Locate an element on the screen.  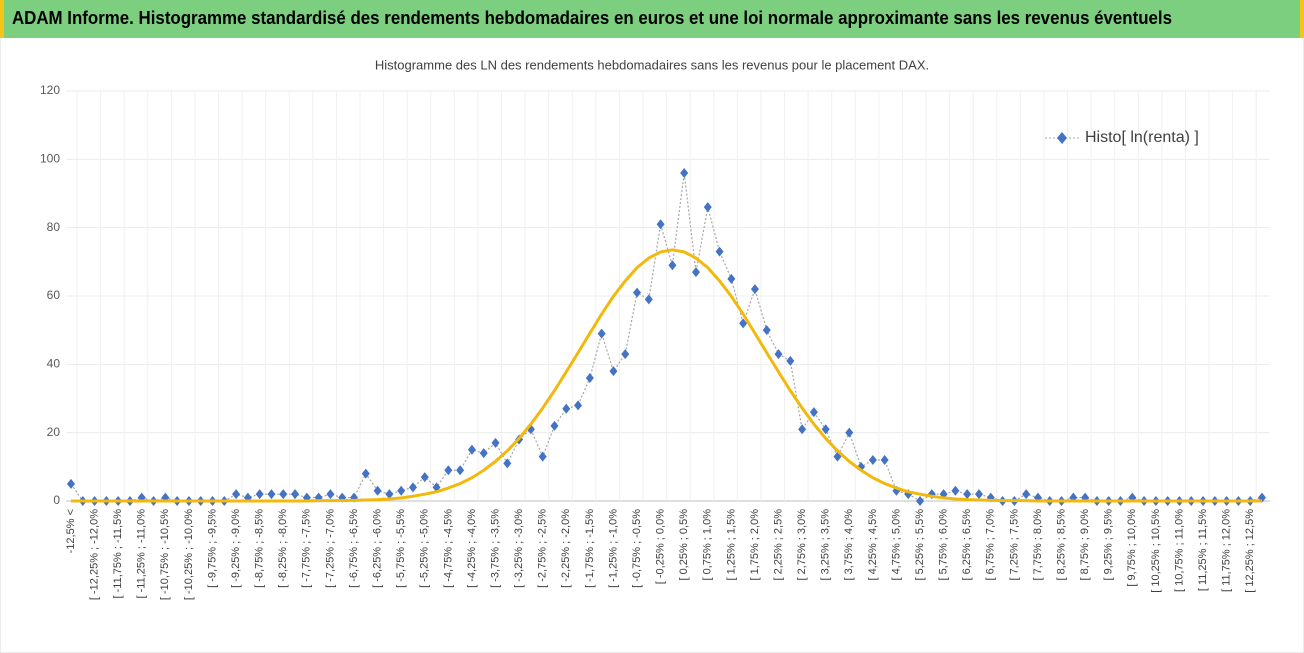
x-tick-label: [ -8,75% ; -8,5% is located at coordinates (260, 548).